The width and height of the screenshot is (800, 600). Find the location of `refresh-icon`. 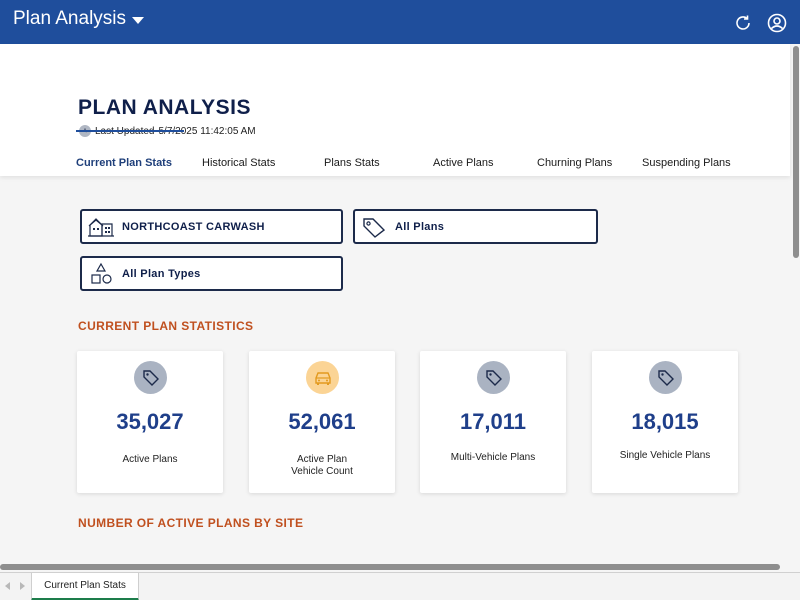

refresh-icon is located at coordinates (743, 23).